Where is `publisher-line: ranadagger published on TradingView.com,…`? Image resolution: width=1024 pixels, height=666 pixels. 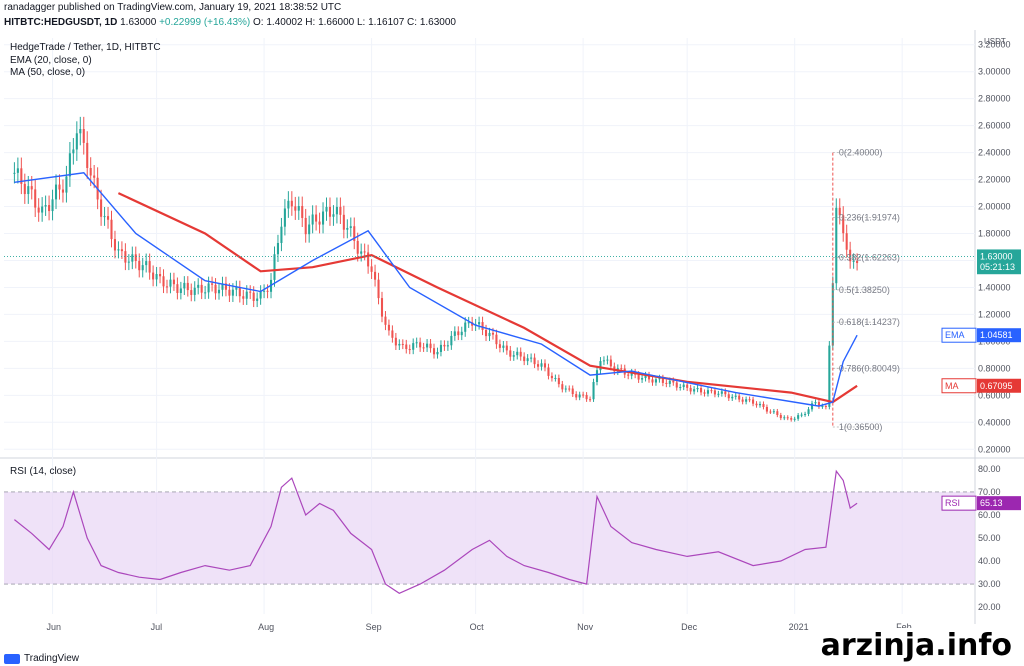
publisher-line: ranadagger published on TradingView.com,… is located at coordinates (173, 7).